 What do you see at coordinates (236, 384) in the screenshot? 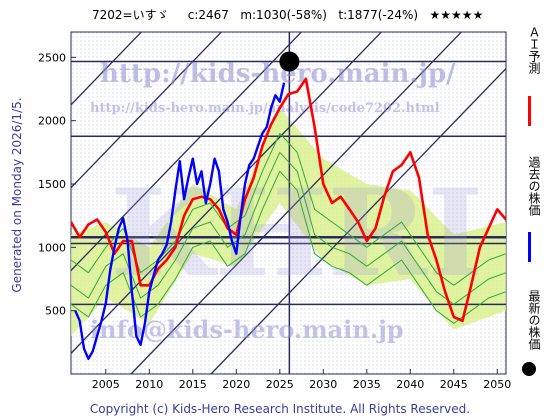
I see `x-tick-label-2020: 2020` at bounding box center [236, 384].